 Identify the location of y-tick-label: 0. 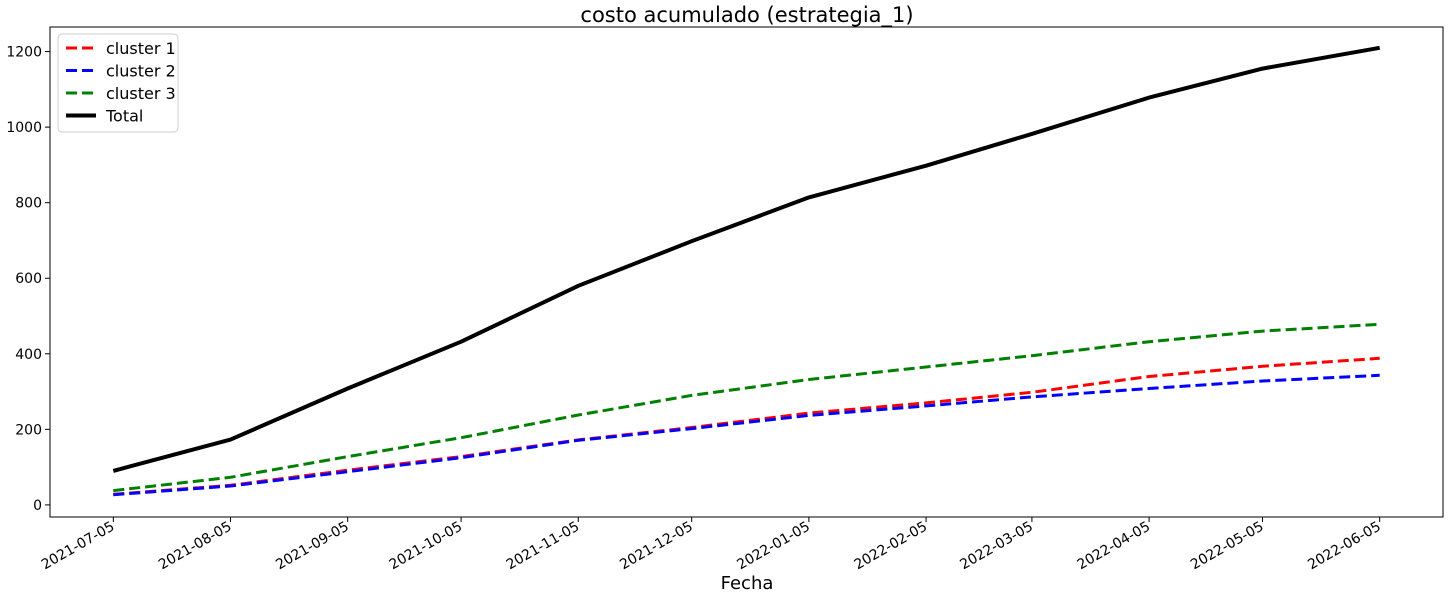
(37, 506).